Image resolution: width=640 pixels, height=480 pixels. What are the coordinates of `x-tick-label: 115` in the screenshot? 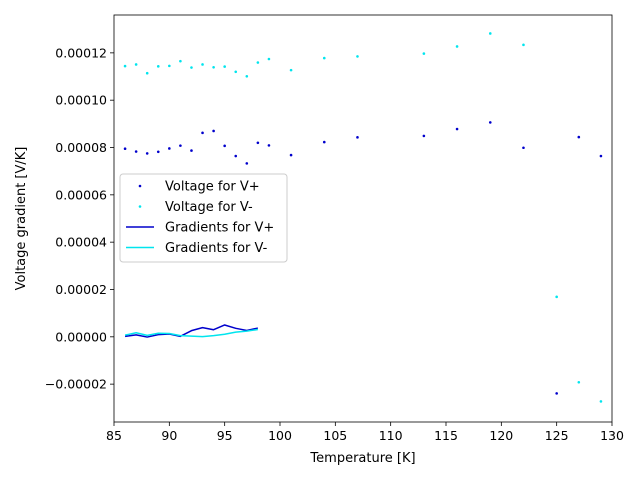 It's located at (446, 435).